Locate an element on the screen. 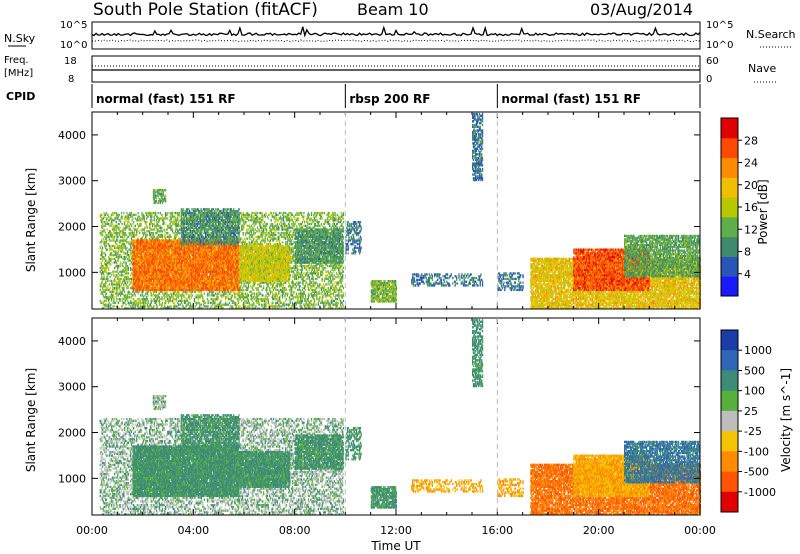 This screenshot has width=800, height=554. freq-unit: [MHz] is located at coordinates (18, 73).